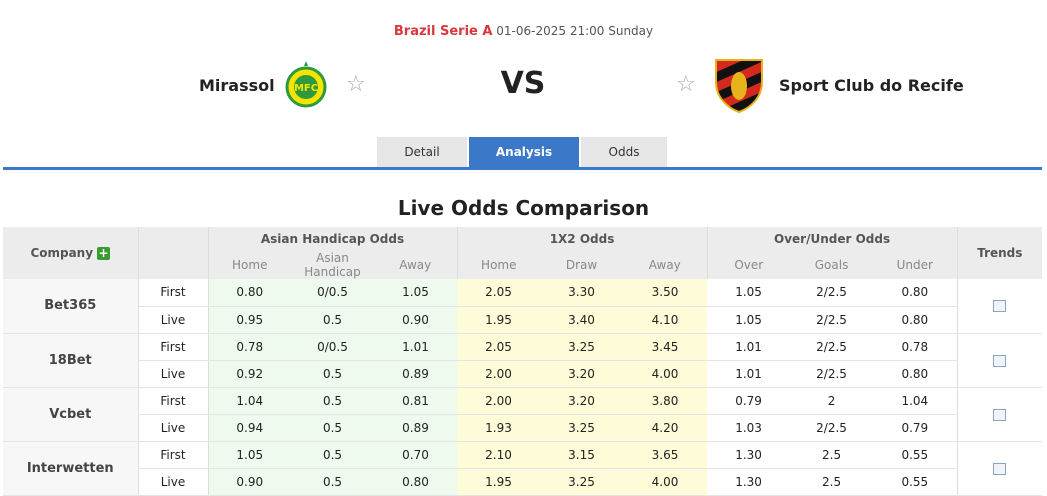  I want to click on odds-value: 4.10, so click(665, 320).